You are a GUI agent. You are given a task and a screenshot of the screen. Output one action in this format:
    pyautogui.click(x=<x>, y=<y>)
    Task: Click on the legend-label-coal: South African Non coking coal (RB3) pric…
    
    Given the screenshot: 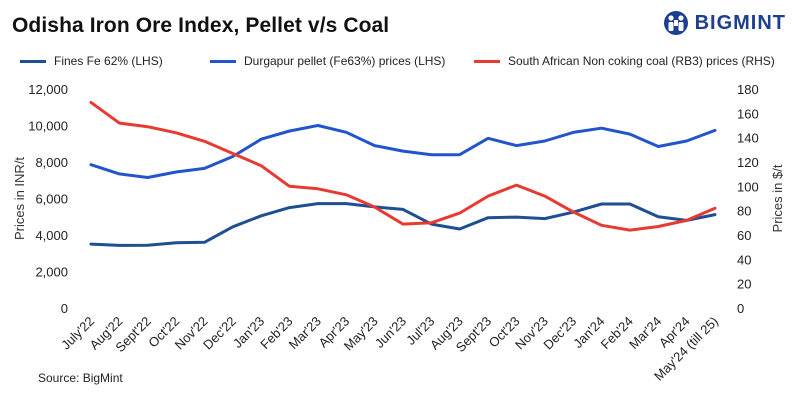 What is the action you would take?
    pyautogui.click(x=641, y=61)
    